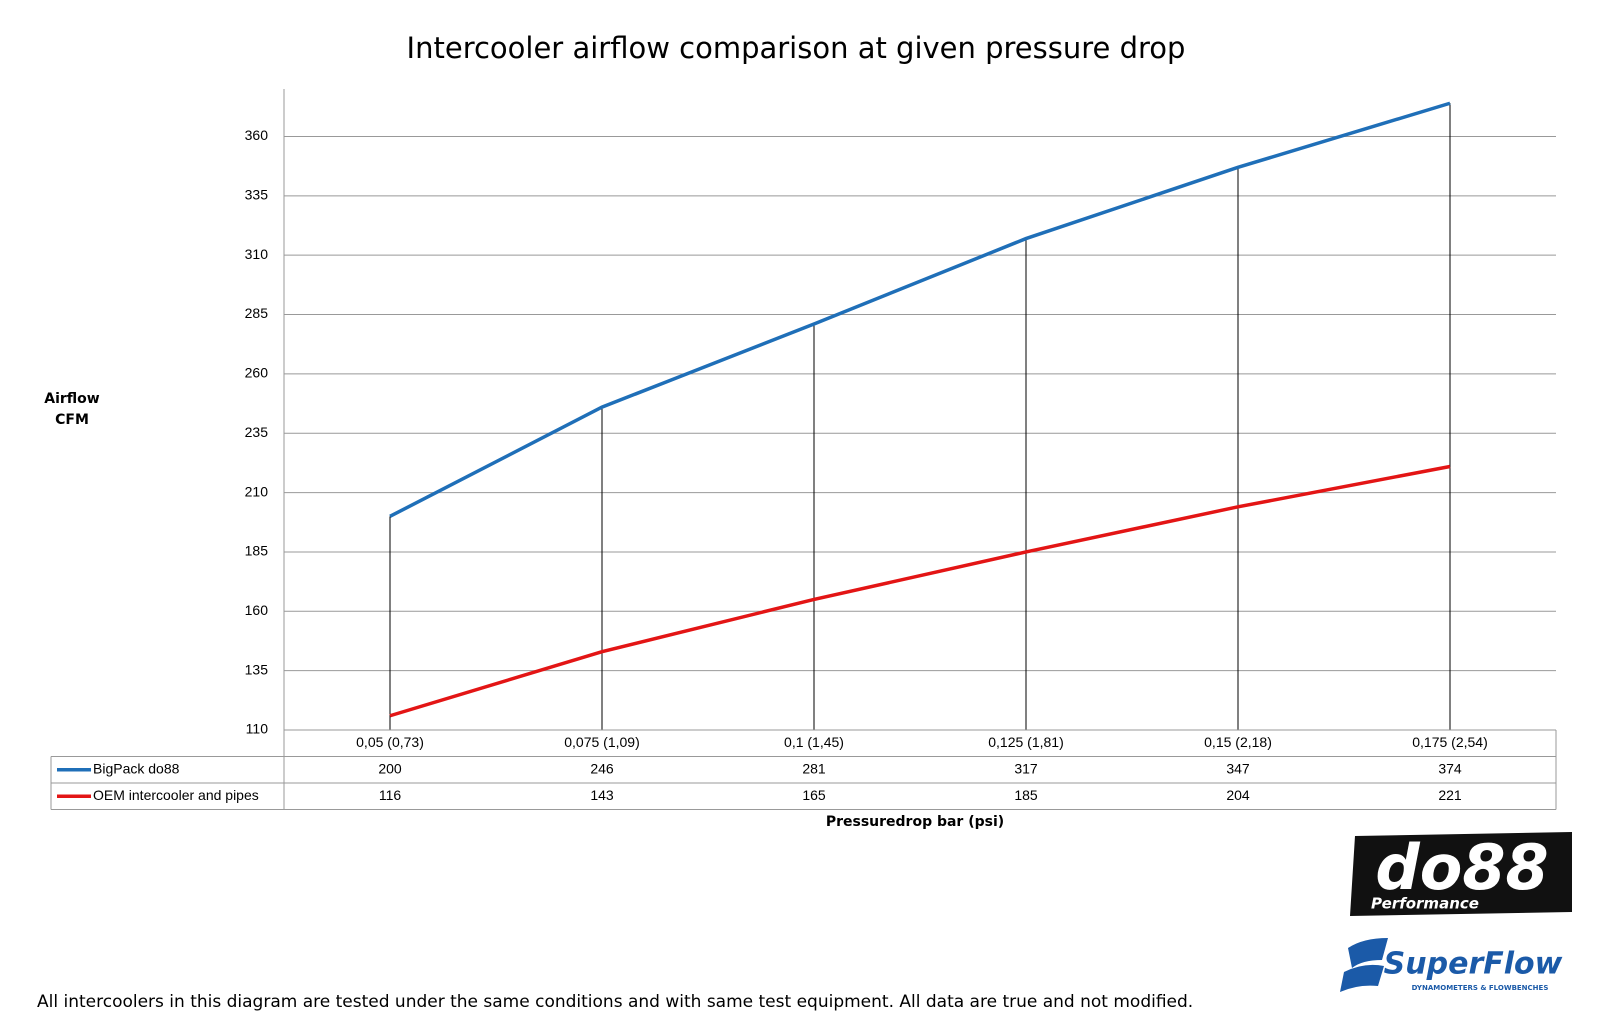 The image size is (1600, 1028). What do you see at coordinates (602, 768) in the screenshot?
I see `table-value: 246` at bounding box center [602, 768].